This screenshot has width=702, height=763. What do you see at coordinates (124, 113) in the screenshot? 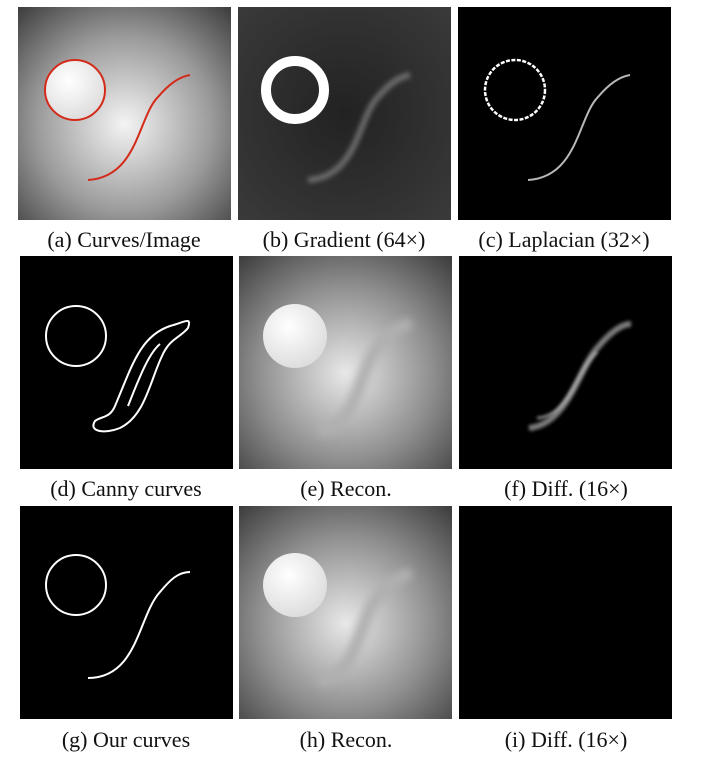
I see `panel-a-curves-image` at bounding box center [124, 113].